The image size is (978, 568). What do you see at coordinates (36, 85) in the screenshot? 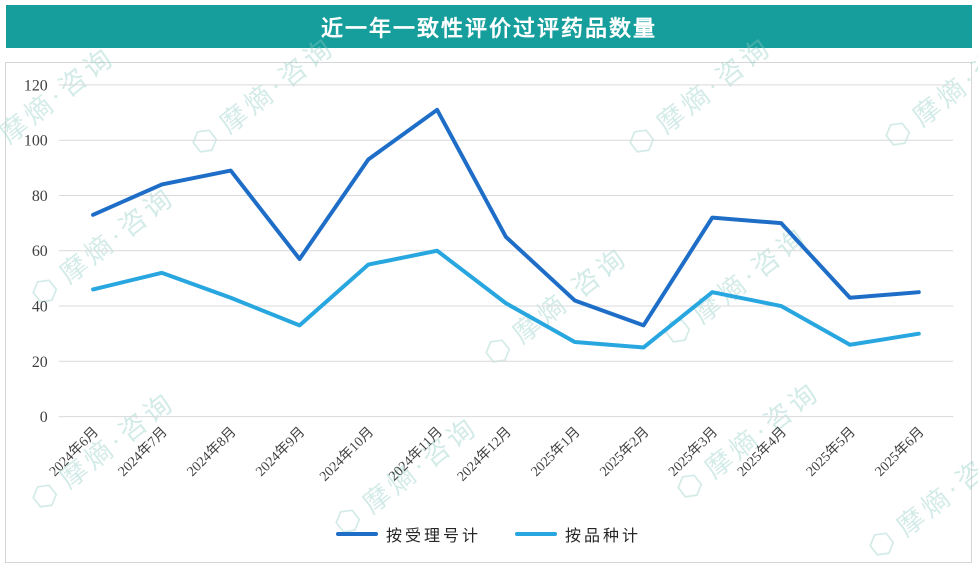
I see `y-axis-tick-label: 120` at bounding box center [36, 85].